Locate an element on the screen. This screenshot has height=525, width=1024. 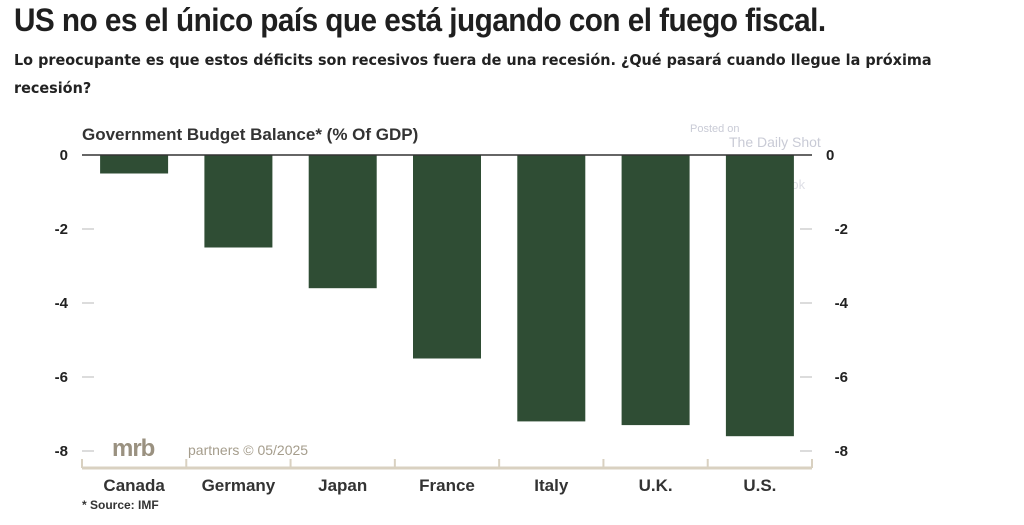
brand-text: partners © 05/2025 is located at coordinates (248, 450).